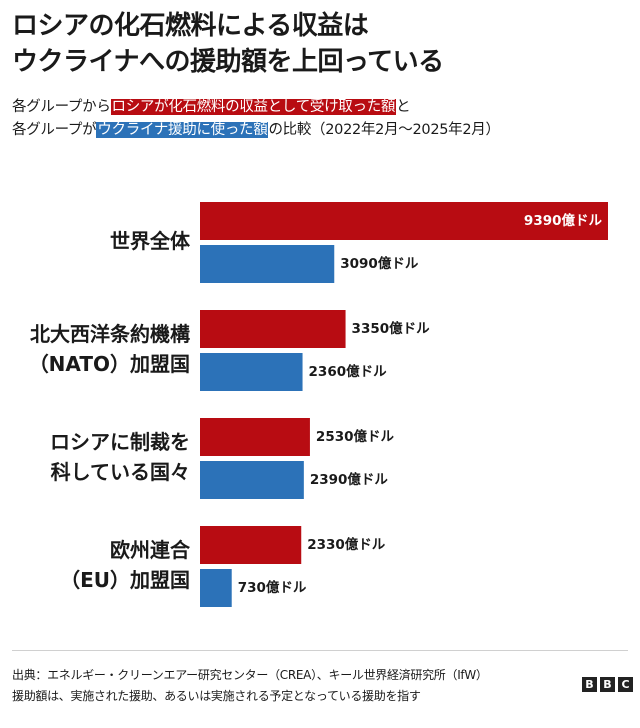  What do you see at coordinates (563, 220) in the screenshot?
I see `data-label: 9390億ドル` at bounding box center [563, 220].